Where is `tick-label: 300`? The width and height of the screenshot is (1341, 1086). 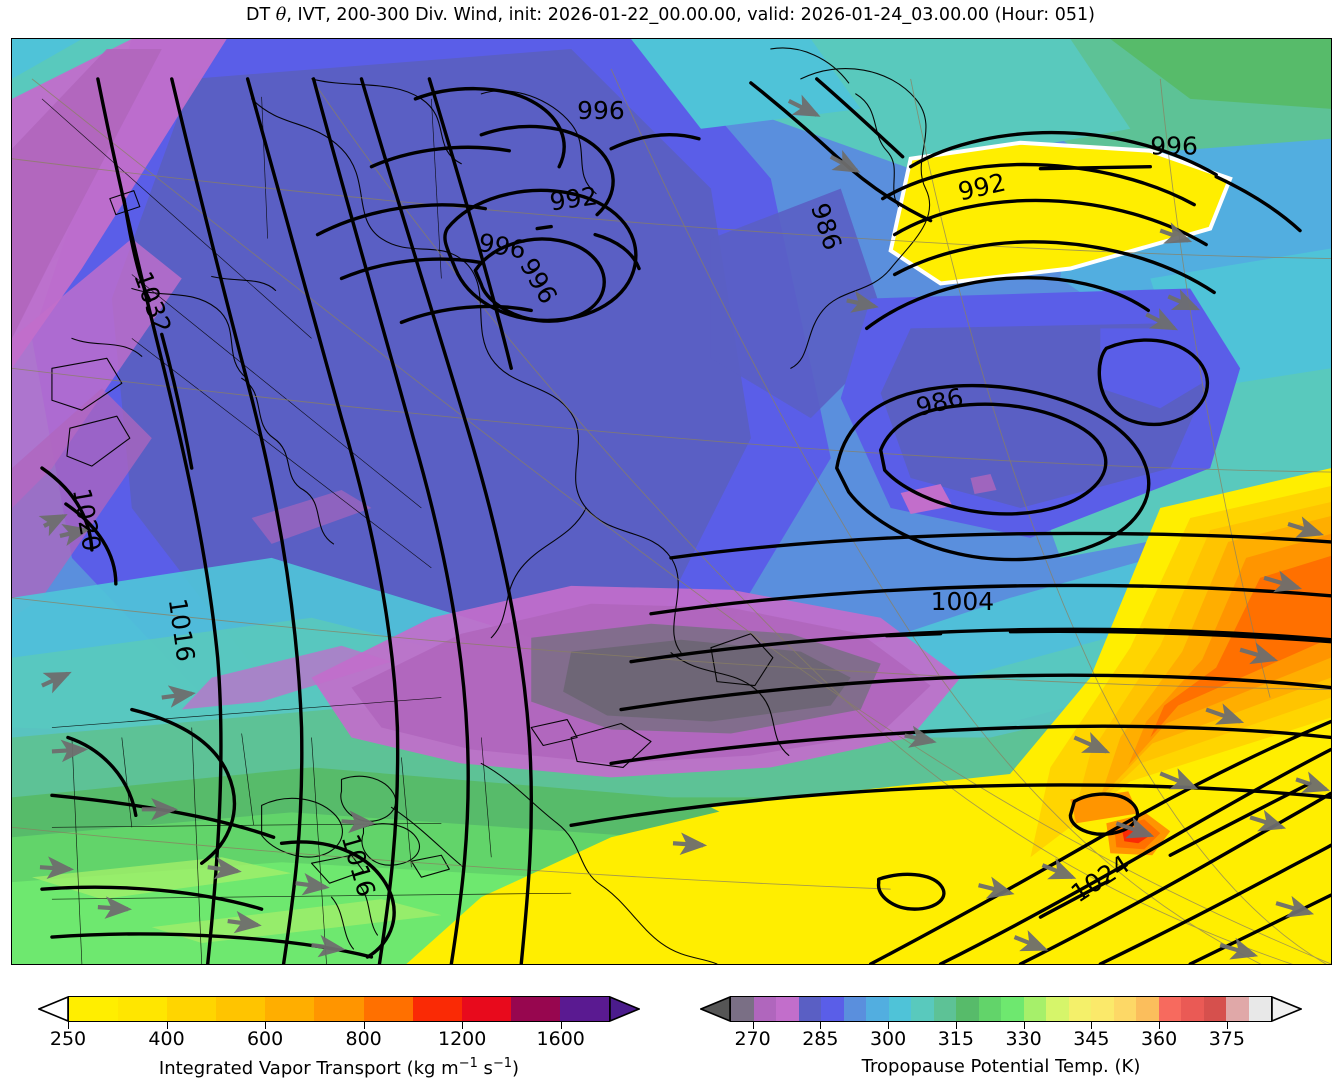 tick-label: 300 is located at coordinates (888, 1039).